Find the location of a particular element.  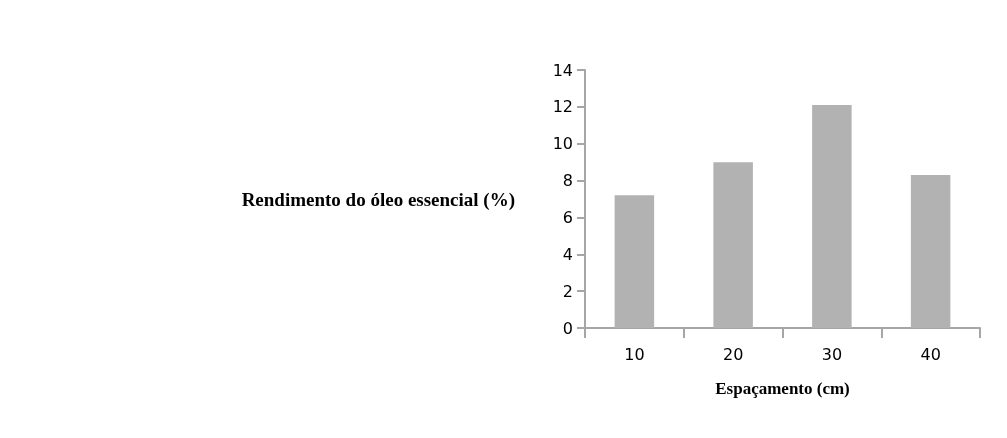

x-tick-label: 10 is located at coordinates (634, 354).